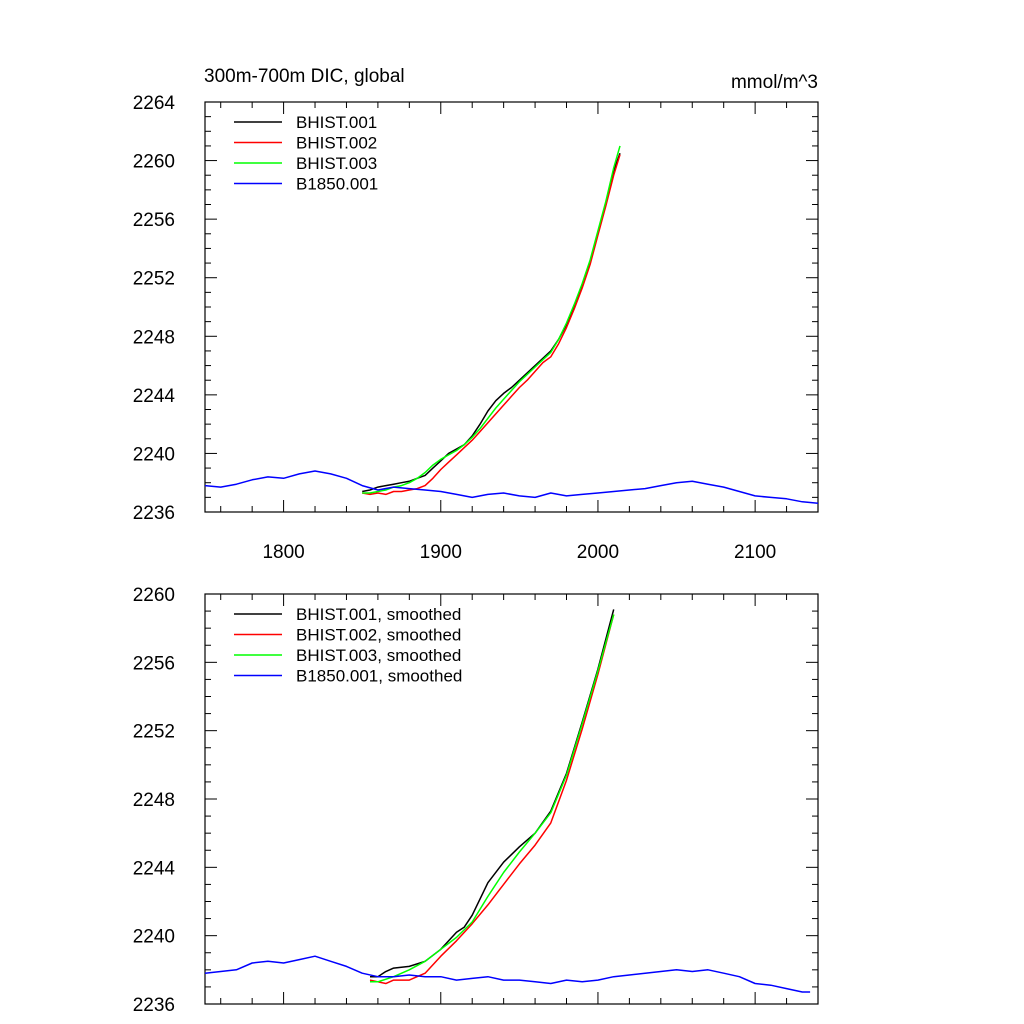 The image size is (1024, 1024). Describe the element at coordinates (283, 552) in the screenshot. I see `x-tick-label: 1800` at that location.